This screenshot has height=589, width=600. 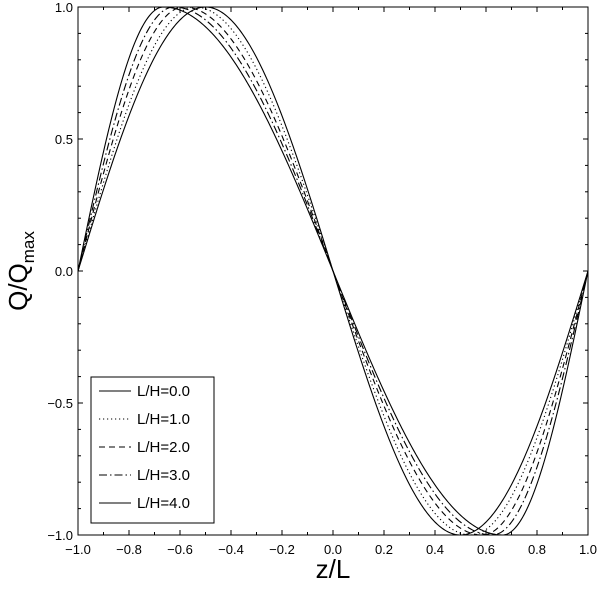 What do you see at coordinates (163, 503) in the screenshot?
I see `legend-label: L/H=4.0` at bounding box center [163, 503].